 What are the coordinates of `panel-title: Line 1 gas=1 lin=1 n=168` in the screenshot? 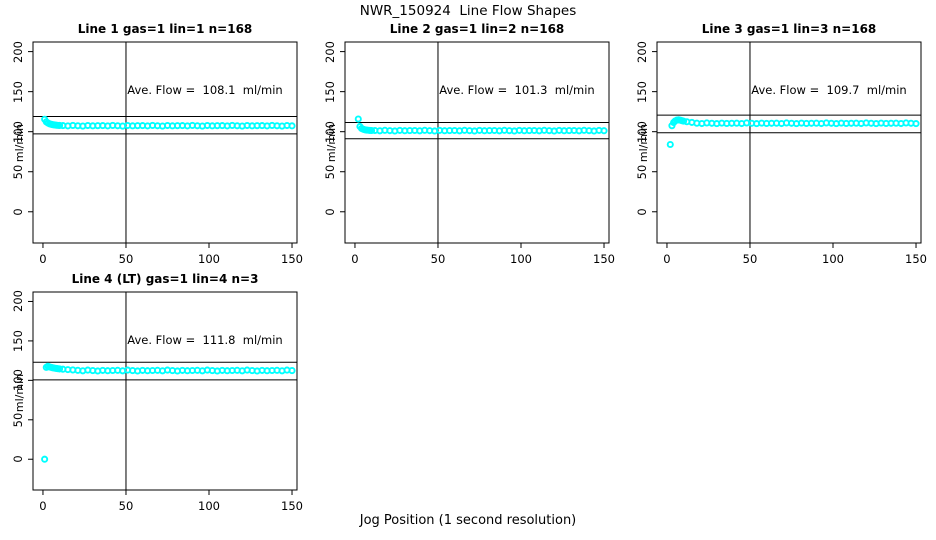 It's located at (165, 29).